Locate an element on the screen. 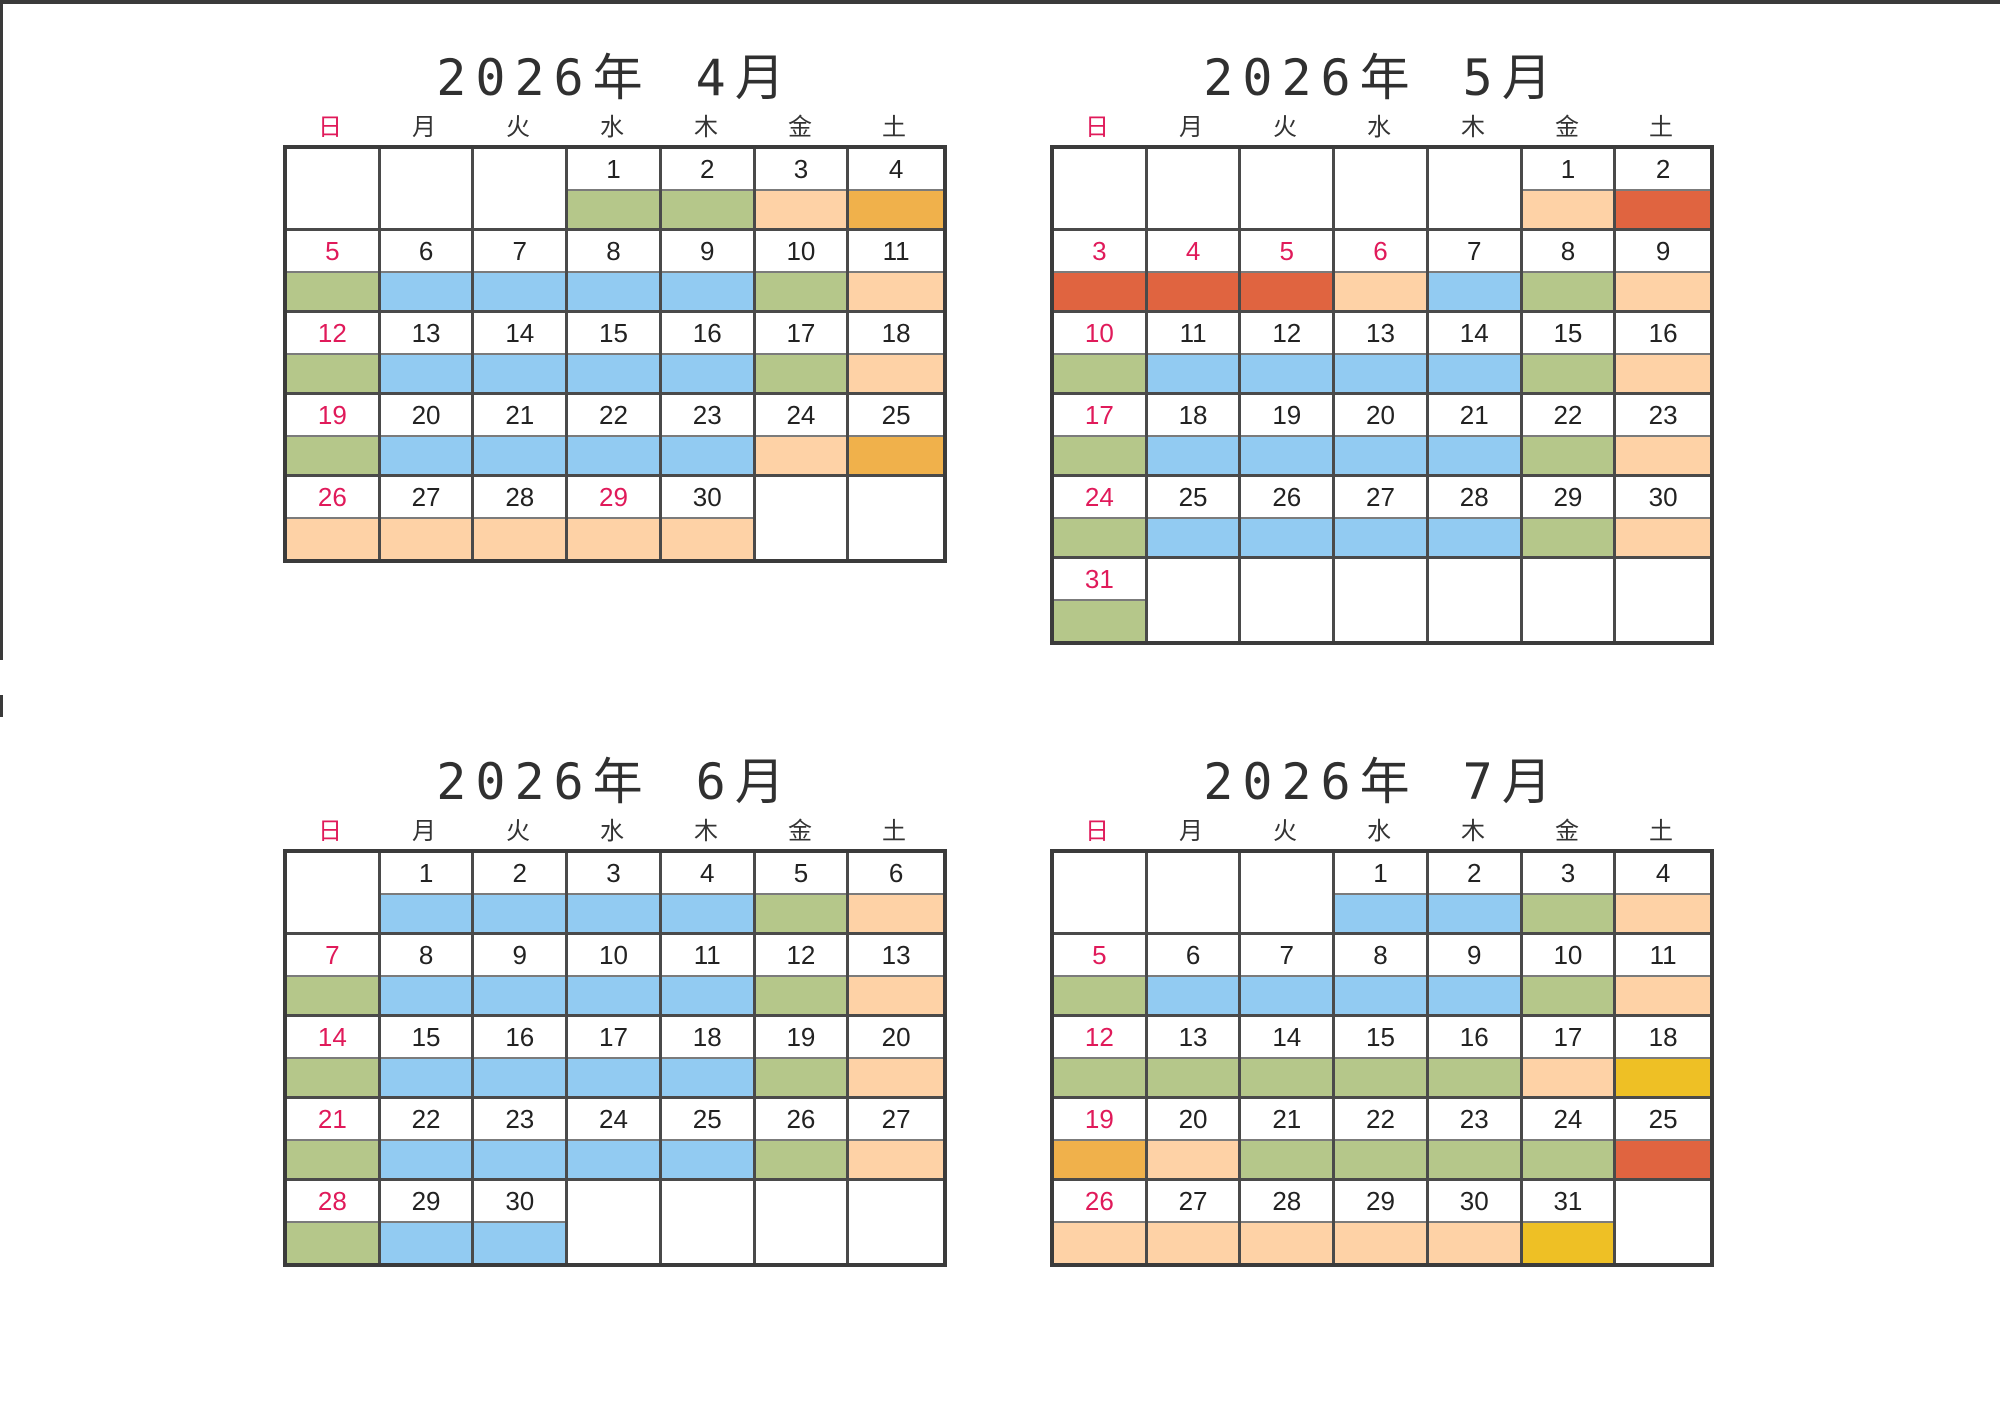  day-number: 12 is located at coordinates (1099, 1038).